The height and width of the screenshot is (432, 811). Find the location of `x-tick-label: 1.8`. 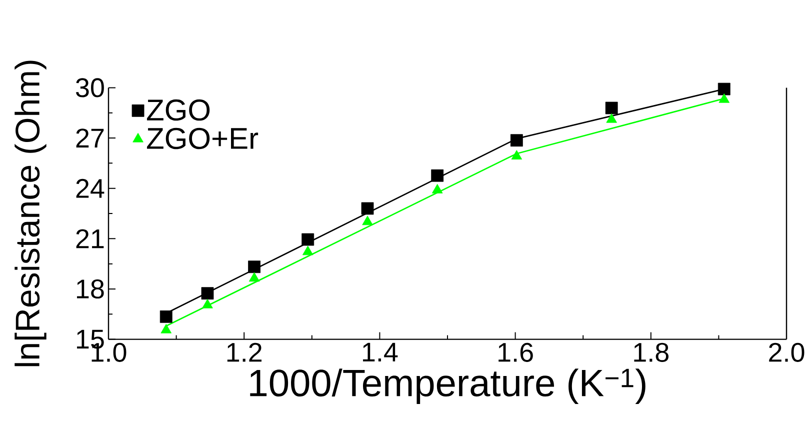

x-tick-label: 1.8 is located at coordinates (651, 352).